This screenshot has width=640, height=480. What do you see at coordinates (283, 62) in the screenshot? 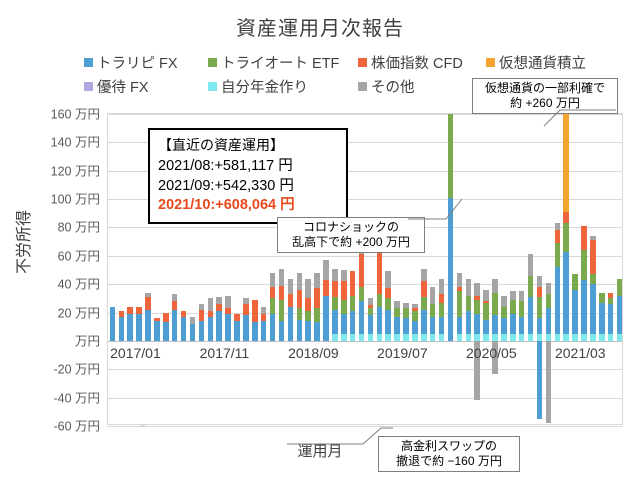
I see `legend-item-1: トライオート ETF` at bounding box center [283, 62].